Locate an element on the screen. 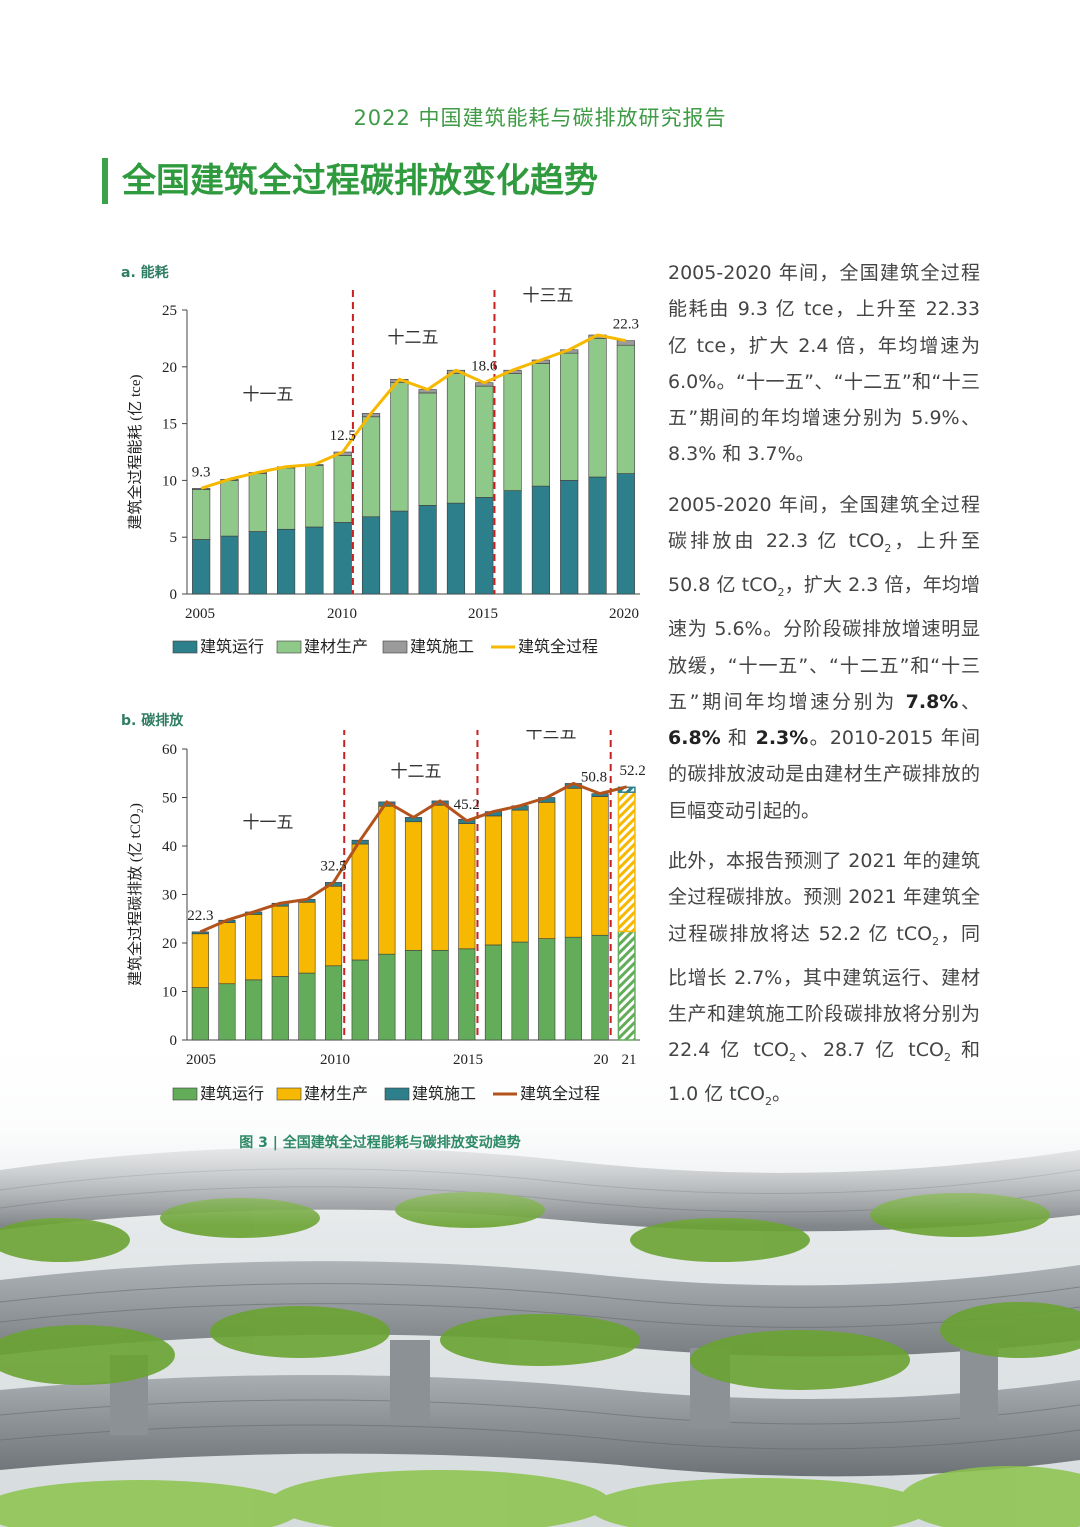  x-tick-label: 21 is located at coordinates (629, 1060).